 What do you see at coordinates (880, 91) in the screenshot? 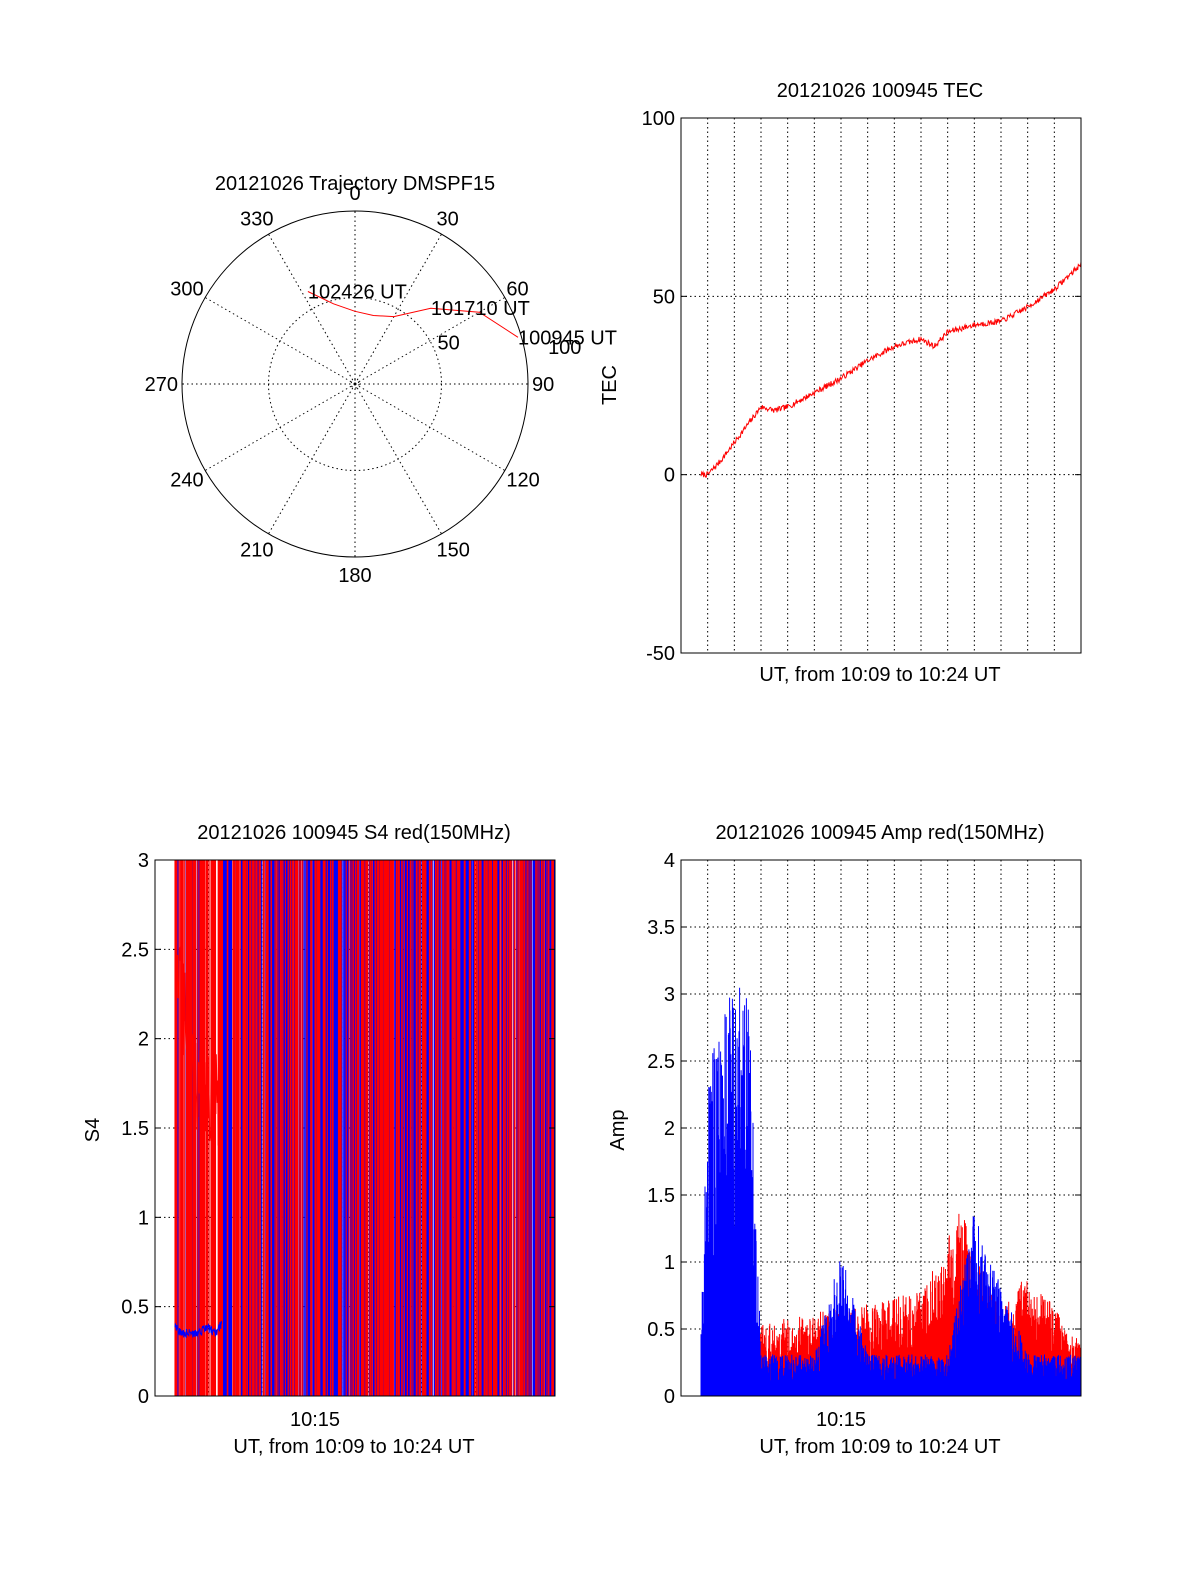
I see `tec-title: 20121026 100945 TEC` at bounding box center [880, 91].